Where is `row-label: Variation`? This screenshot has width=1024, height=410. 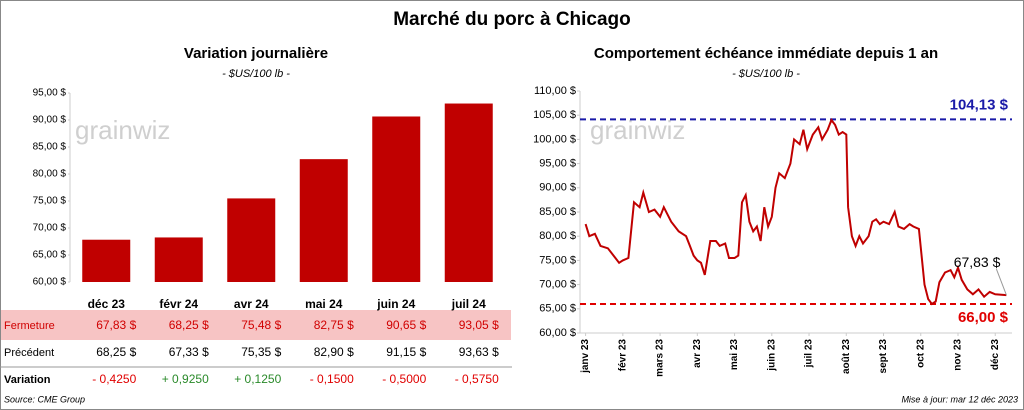
row-label: Variation is located at coordinates (27, 380).